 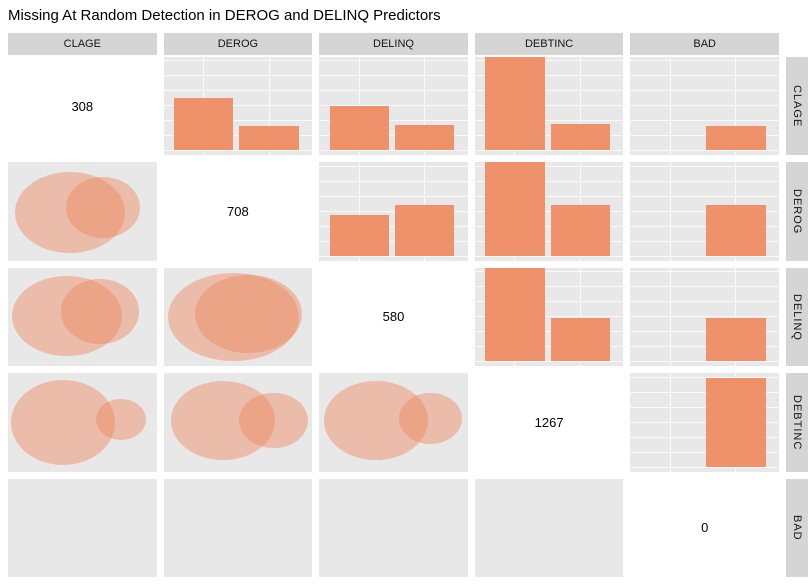 I want to click on cell-CLAGE-DELINQ, so click(x=393, y=106).